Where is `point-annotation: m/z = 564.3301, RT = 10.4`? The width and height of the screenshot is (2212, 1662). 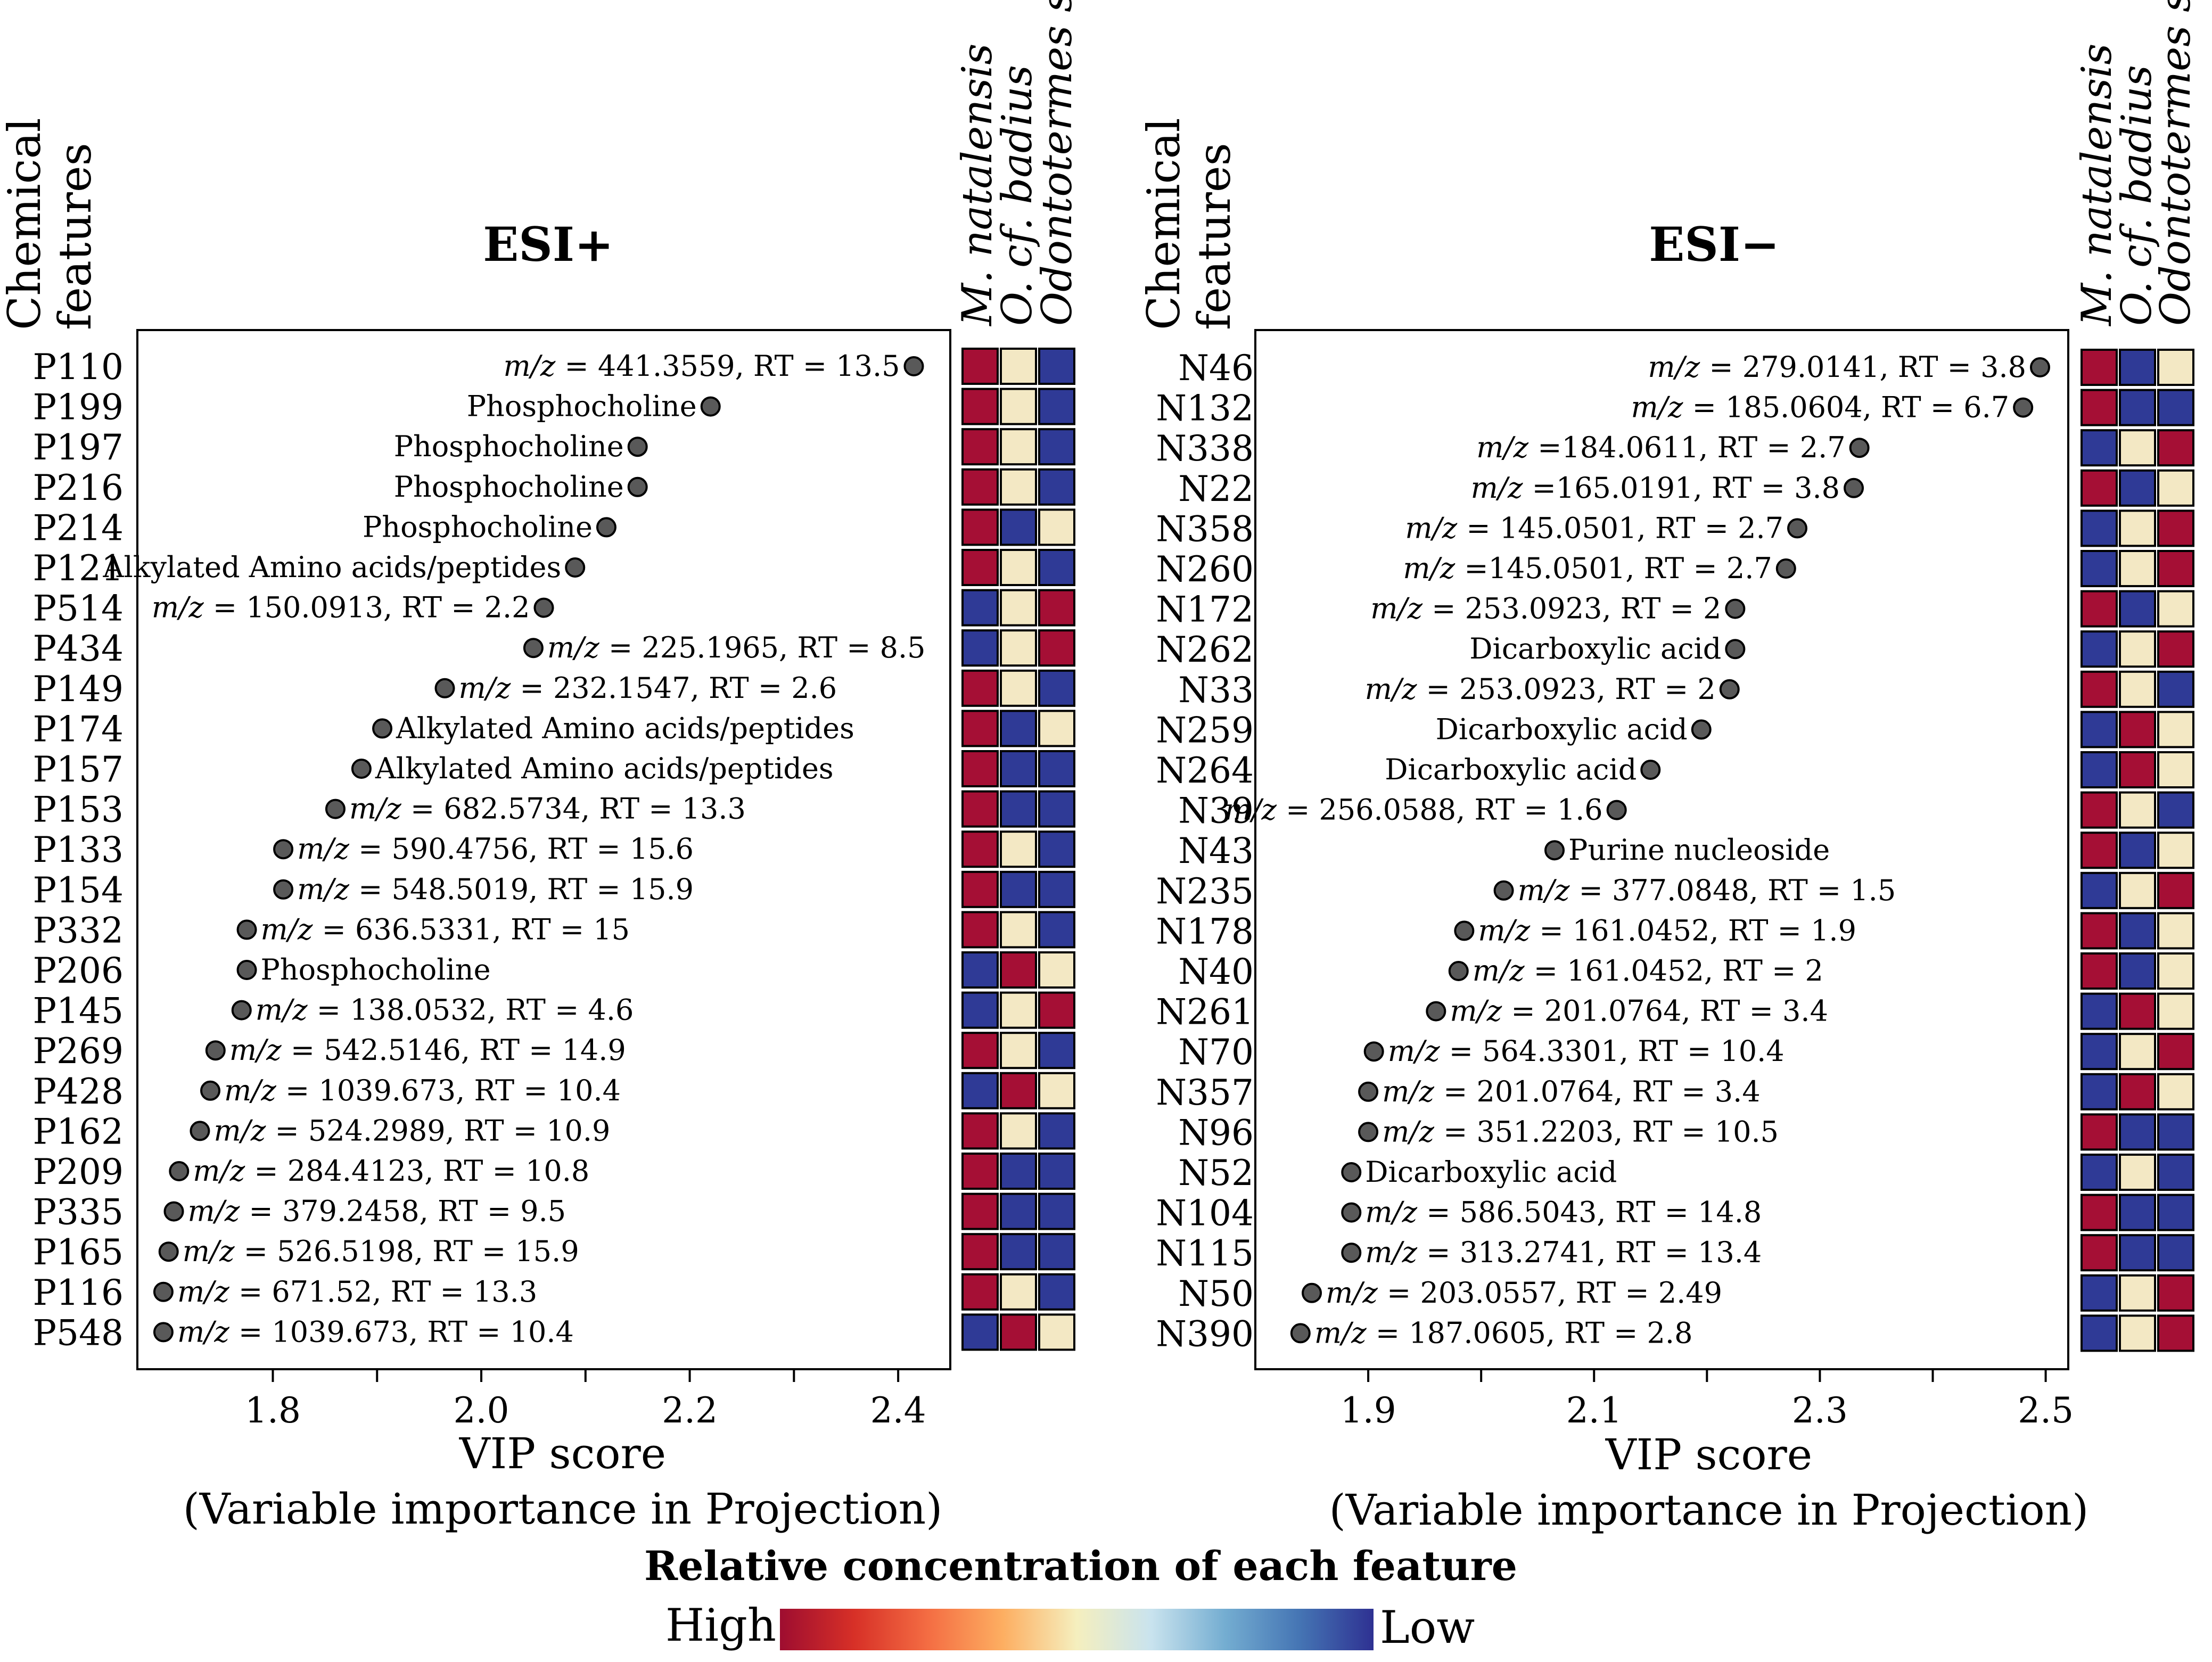 point-annotation: m/z = 564.3301, RT = 10.4 is located at coordinates (1587, 1051).